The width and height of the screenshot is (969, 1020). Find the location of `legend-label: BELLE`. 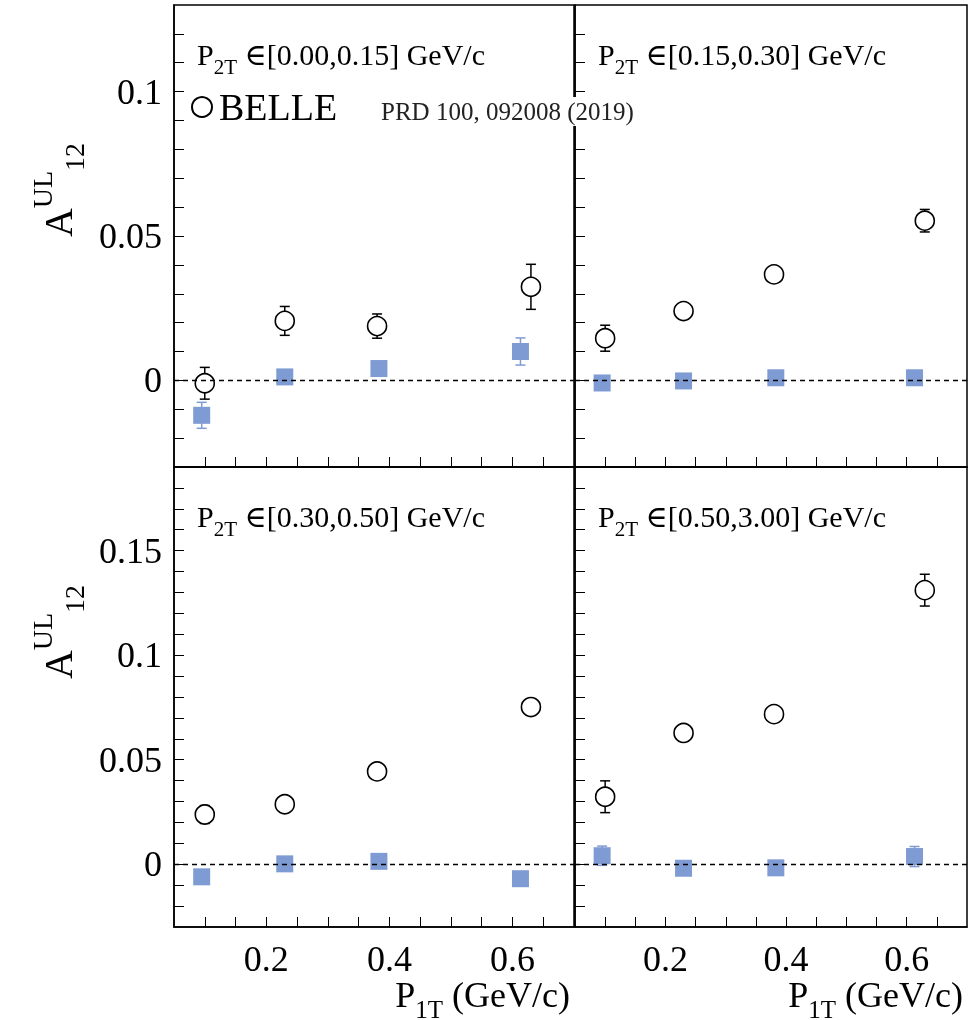

legend-label: BELLE is located at coordinates (278, 107).